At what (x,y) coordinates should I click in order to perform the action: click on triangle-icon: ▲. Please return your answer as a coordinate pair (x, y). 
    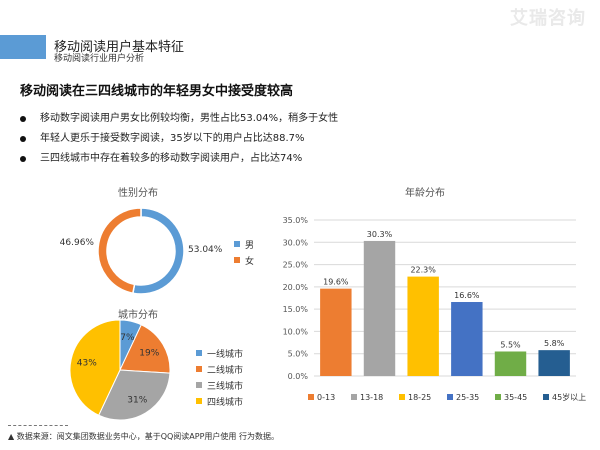
    Looking at the image, I should click on (12, 436).